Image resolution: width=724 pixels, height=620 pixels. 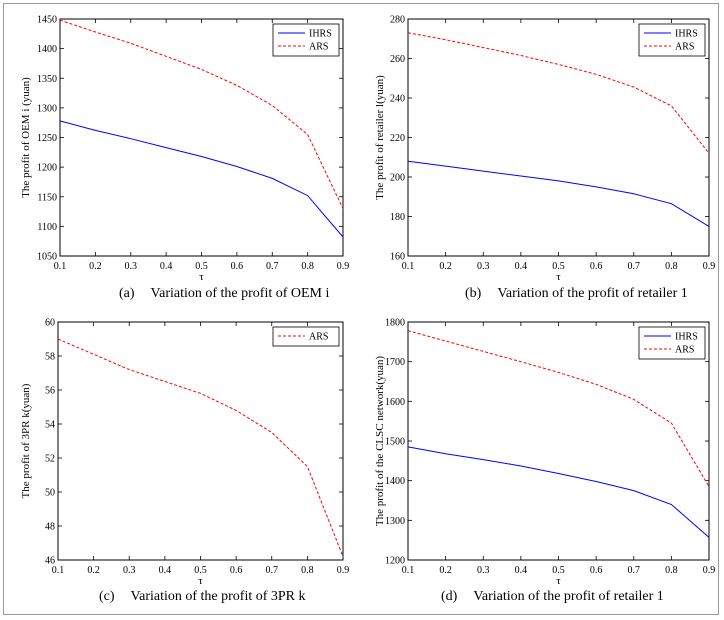 I want to click on legend-d: IHRS ARS, so click(x=672, y=343).